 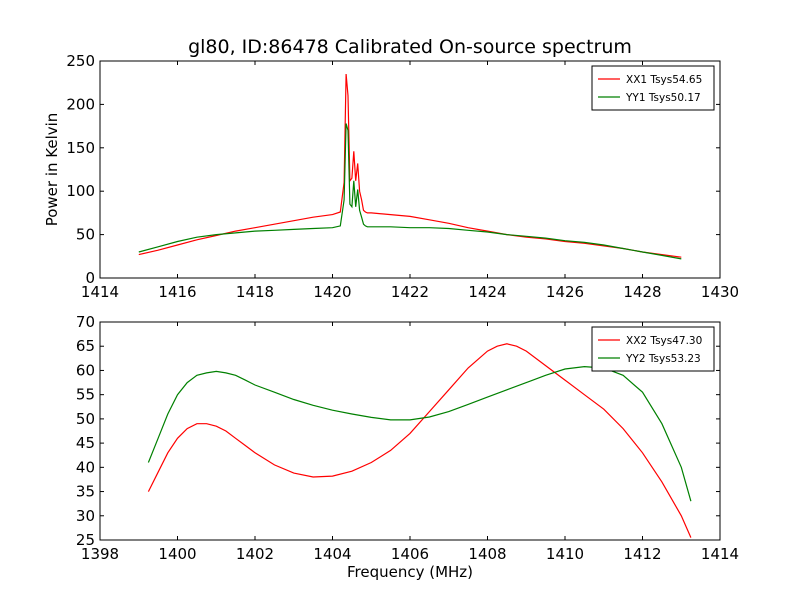 I want to click on legend-entry: XX2 Tsys47.30, so click(x=664, y=341).